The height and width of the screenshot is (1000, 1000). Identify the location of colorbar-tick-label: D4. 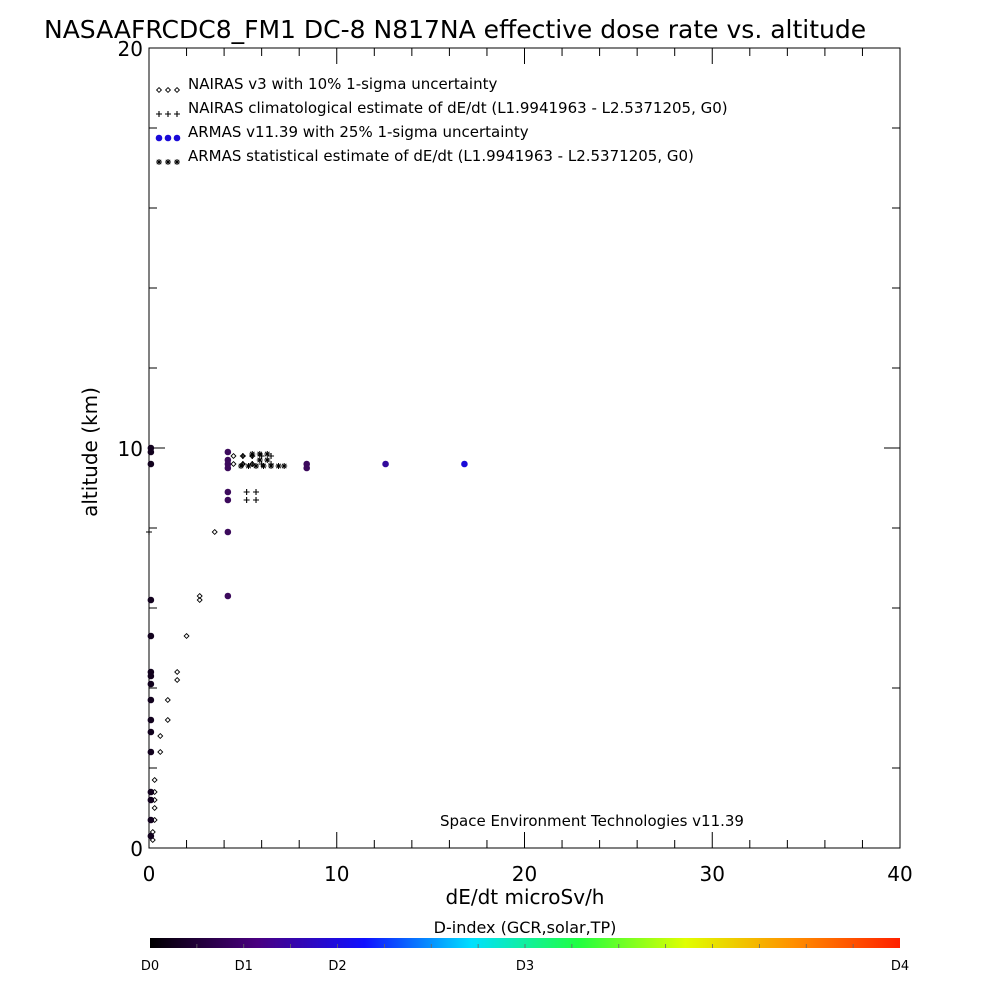
(900, 966).